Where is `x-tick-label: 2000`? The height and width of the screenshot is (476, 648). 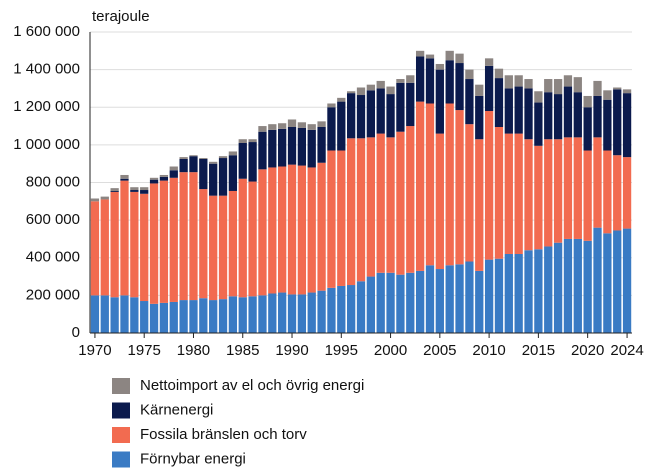
x-tick-label: 2000 is located at coordinates (390, 350).